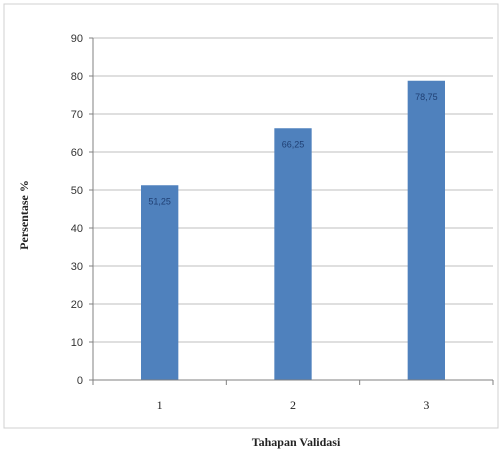  Describe the element at coordinates (77, 77) in the screenshot. I see `y-tick-label: 80` at that location.